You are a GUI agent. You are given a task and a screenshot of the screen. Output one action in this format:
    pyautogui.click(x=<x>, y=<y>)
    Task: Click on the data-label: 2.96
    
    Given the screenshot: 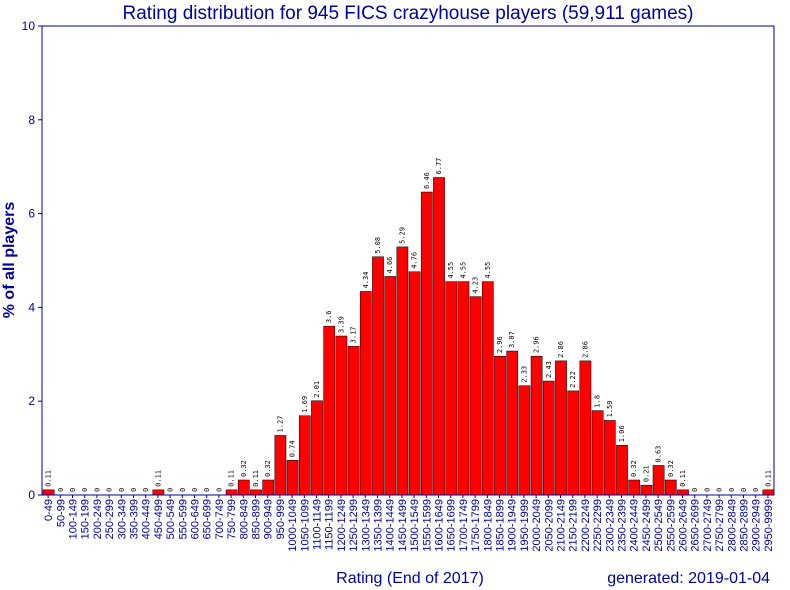 What is the action you would take?
    pyautogui.click(x=537, y=344)
    